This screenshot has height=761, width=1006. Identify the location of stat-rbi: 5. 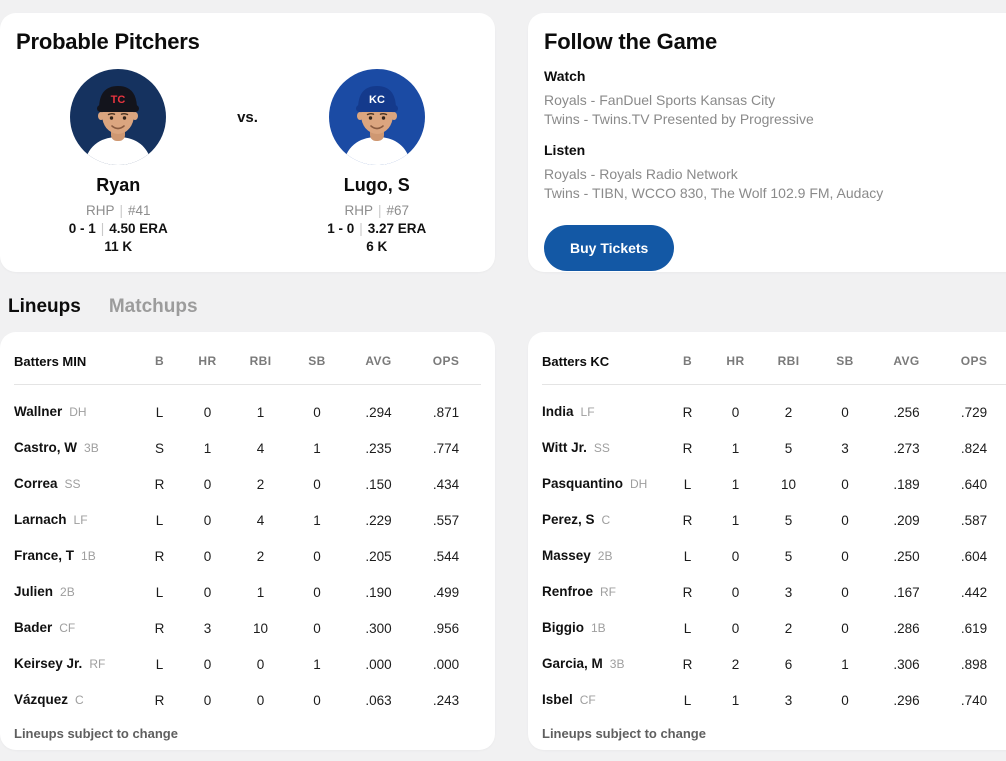
(788, 520).